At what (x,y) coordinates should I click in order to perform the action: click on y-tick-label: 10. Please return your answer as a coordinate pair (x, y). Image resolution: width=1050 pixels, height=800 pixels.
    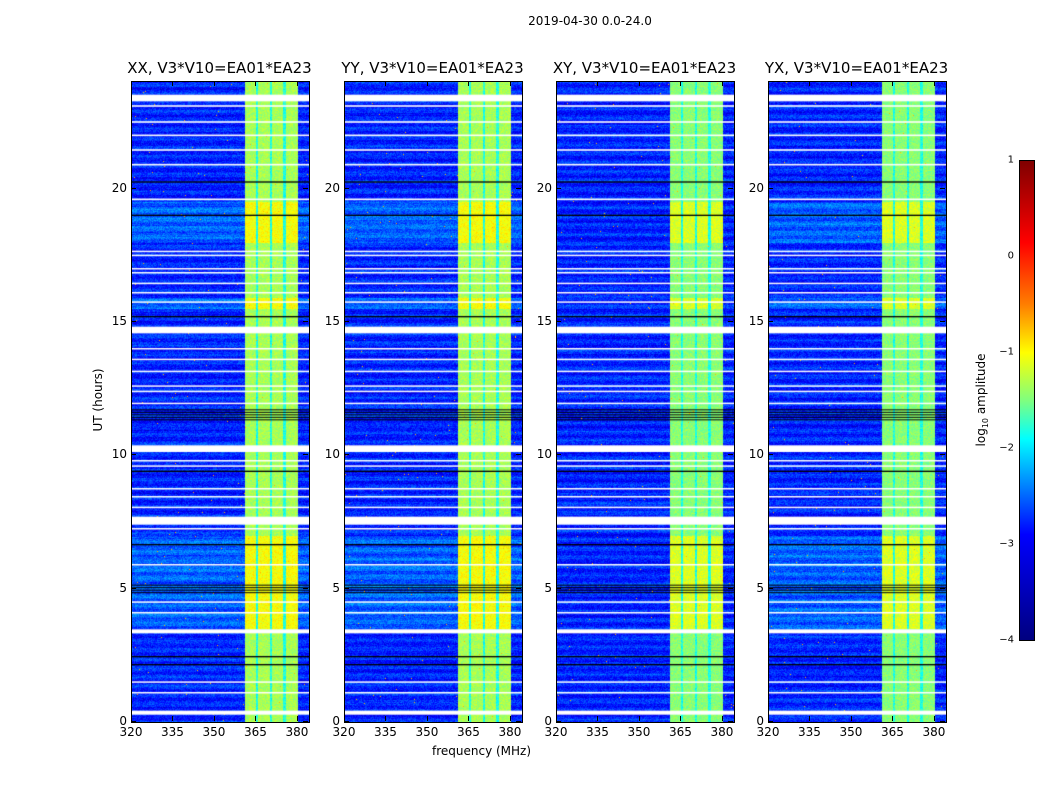
    Looking at the image, I should click on (119, 454).